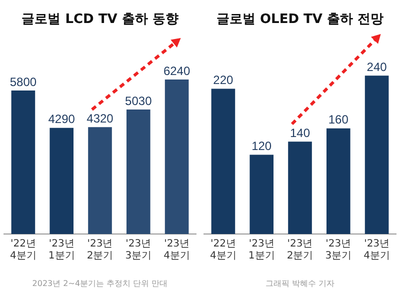 The image size is (400, 300). What do you see at coordinates (300, 19) in the screenshot?
I see `chart-title: 글로벌 OLED TV 출하 전망` at bounding box center [300, 19].